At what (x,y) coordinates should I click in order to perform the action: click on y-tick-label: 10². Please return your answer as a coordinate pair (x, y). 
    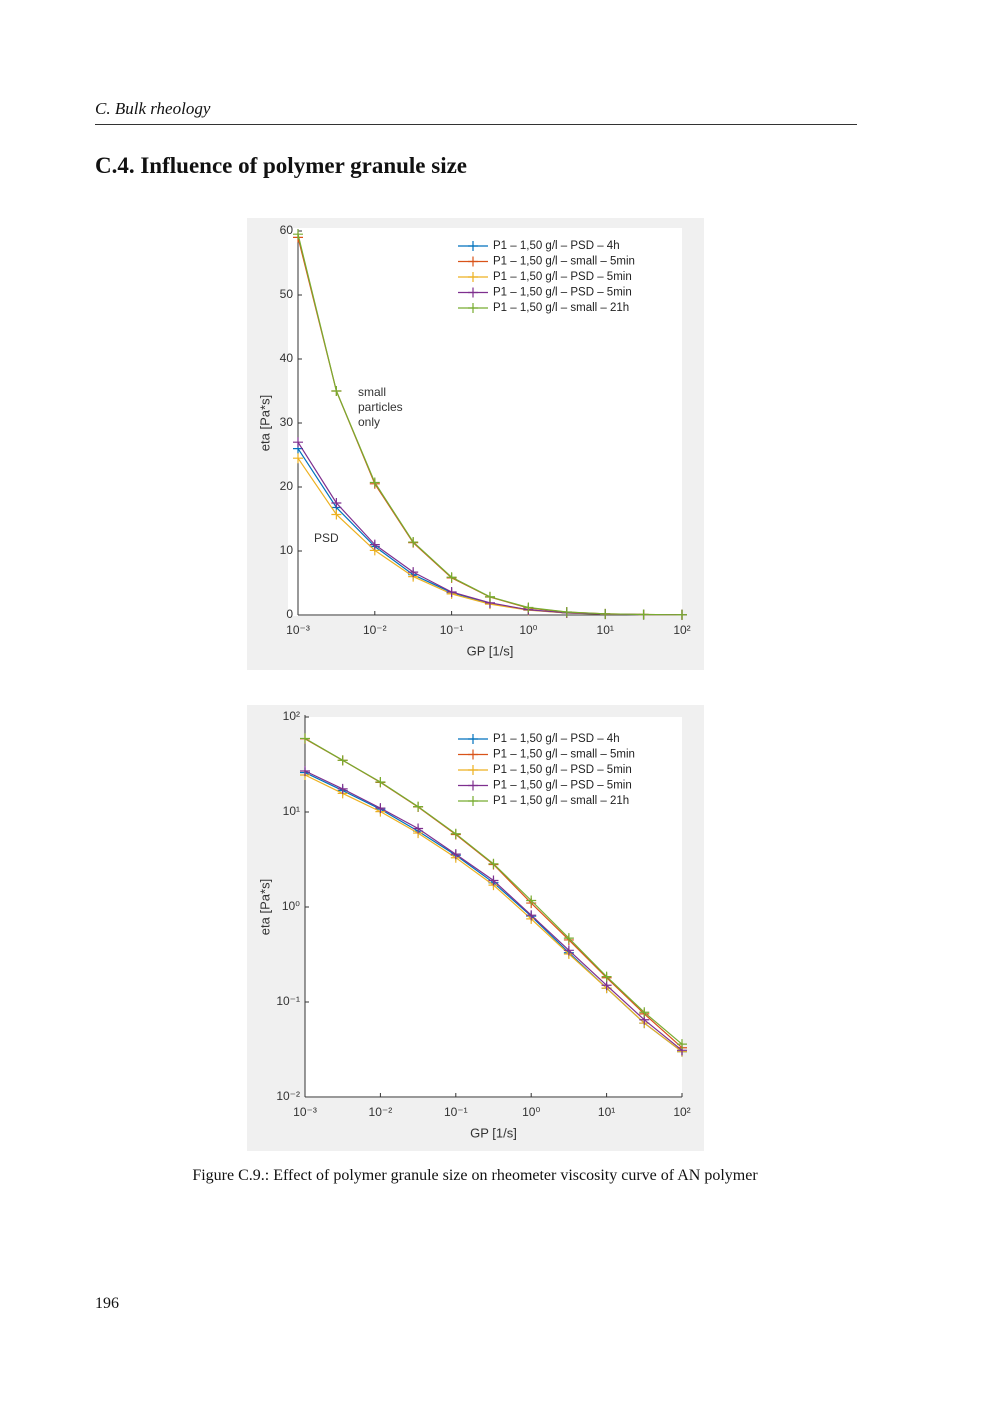
    Looking at the image, I should click on (291, 716).